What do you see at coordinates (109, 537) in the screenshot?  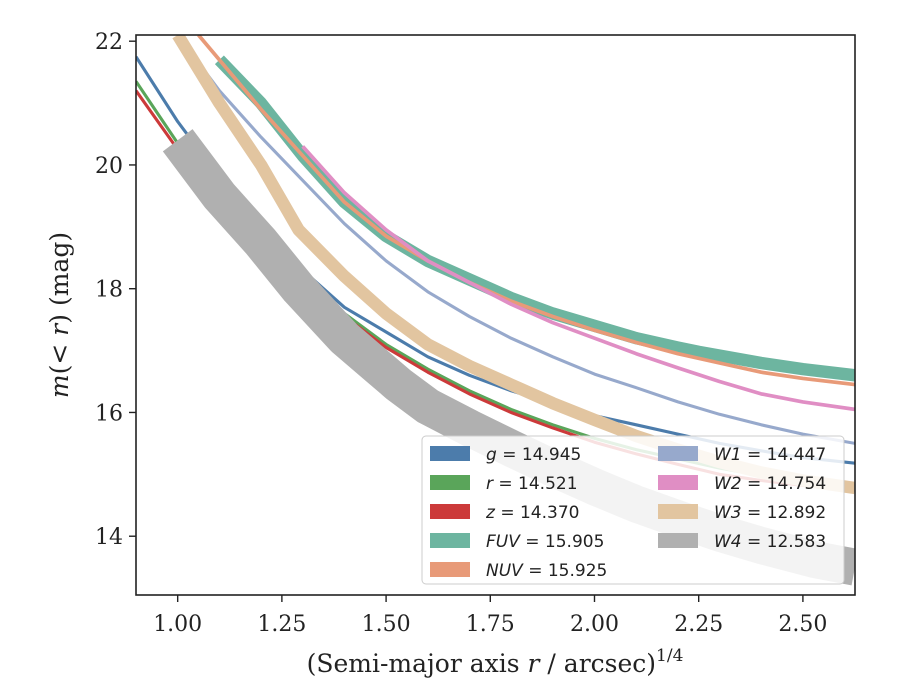 I see `y-tick-label: 14` at bounding box center [109, 537].